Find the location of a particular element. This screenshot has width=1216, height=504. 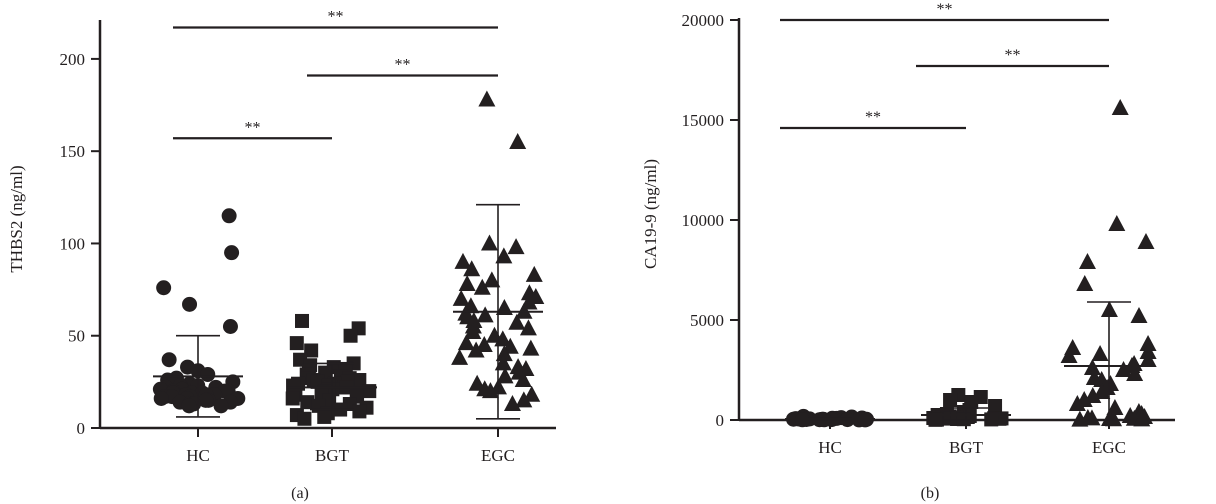

y-tick-label: 200 is located at coordinates (73, 59).